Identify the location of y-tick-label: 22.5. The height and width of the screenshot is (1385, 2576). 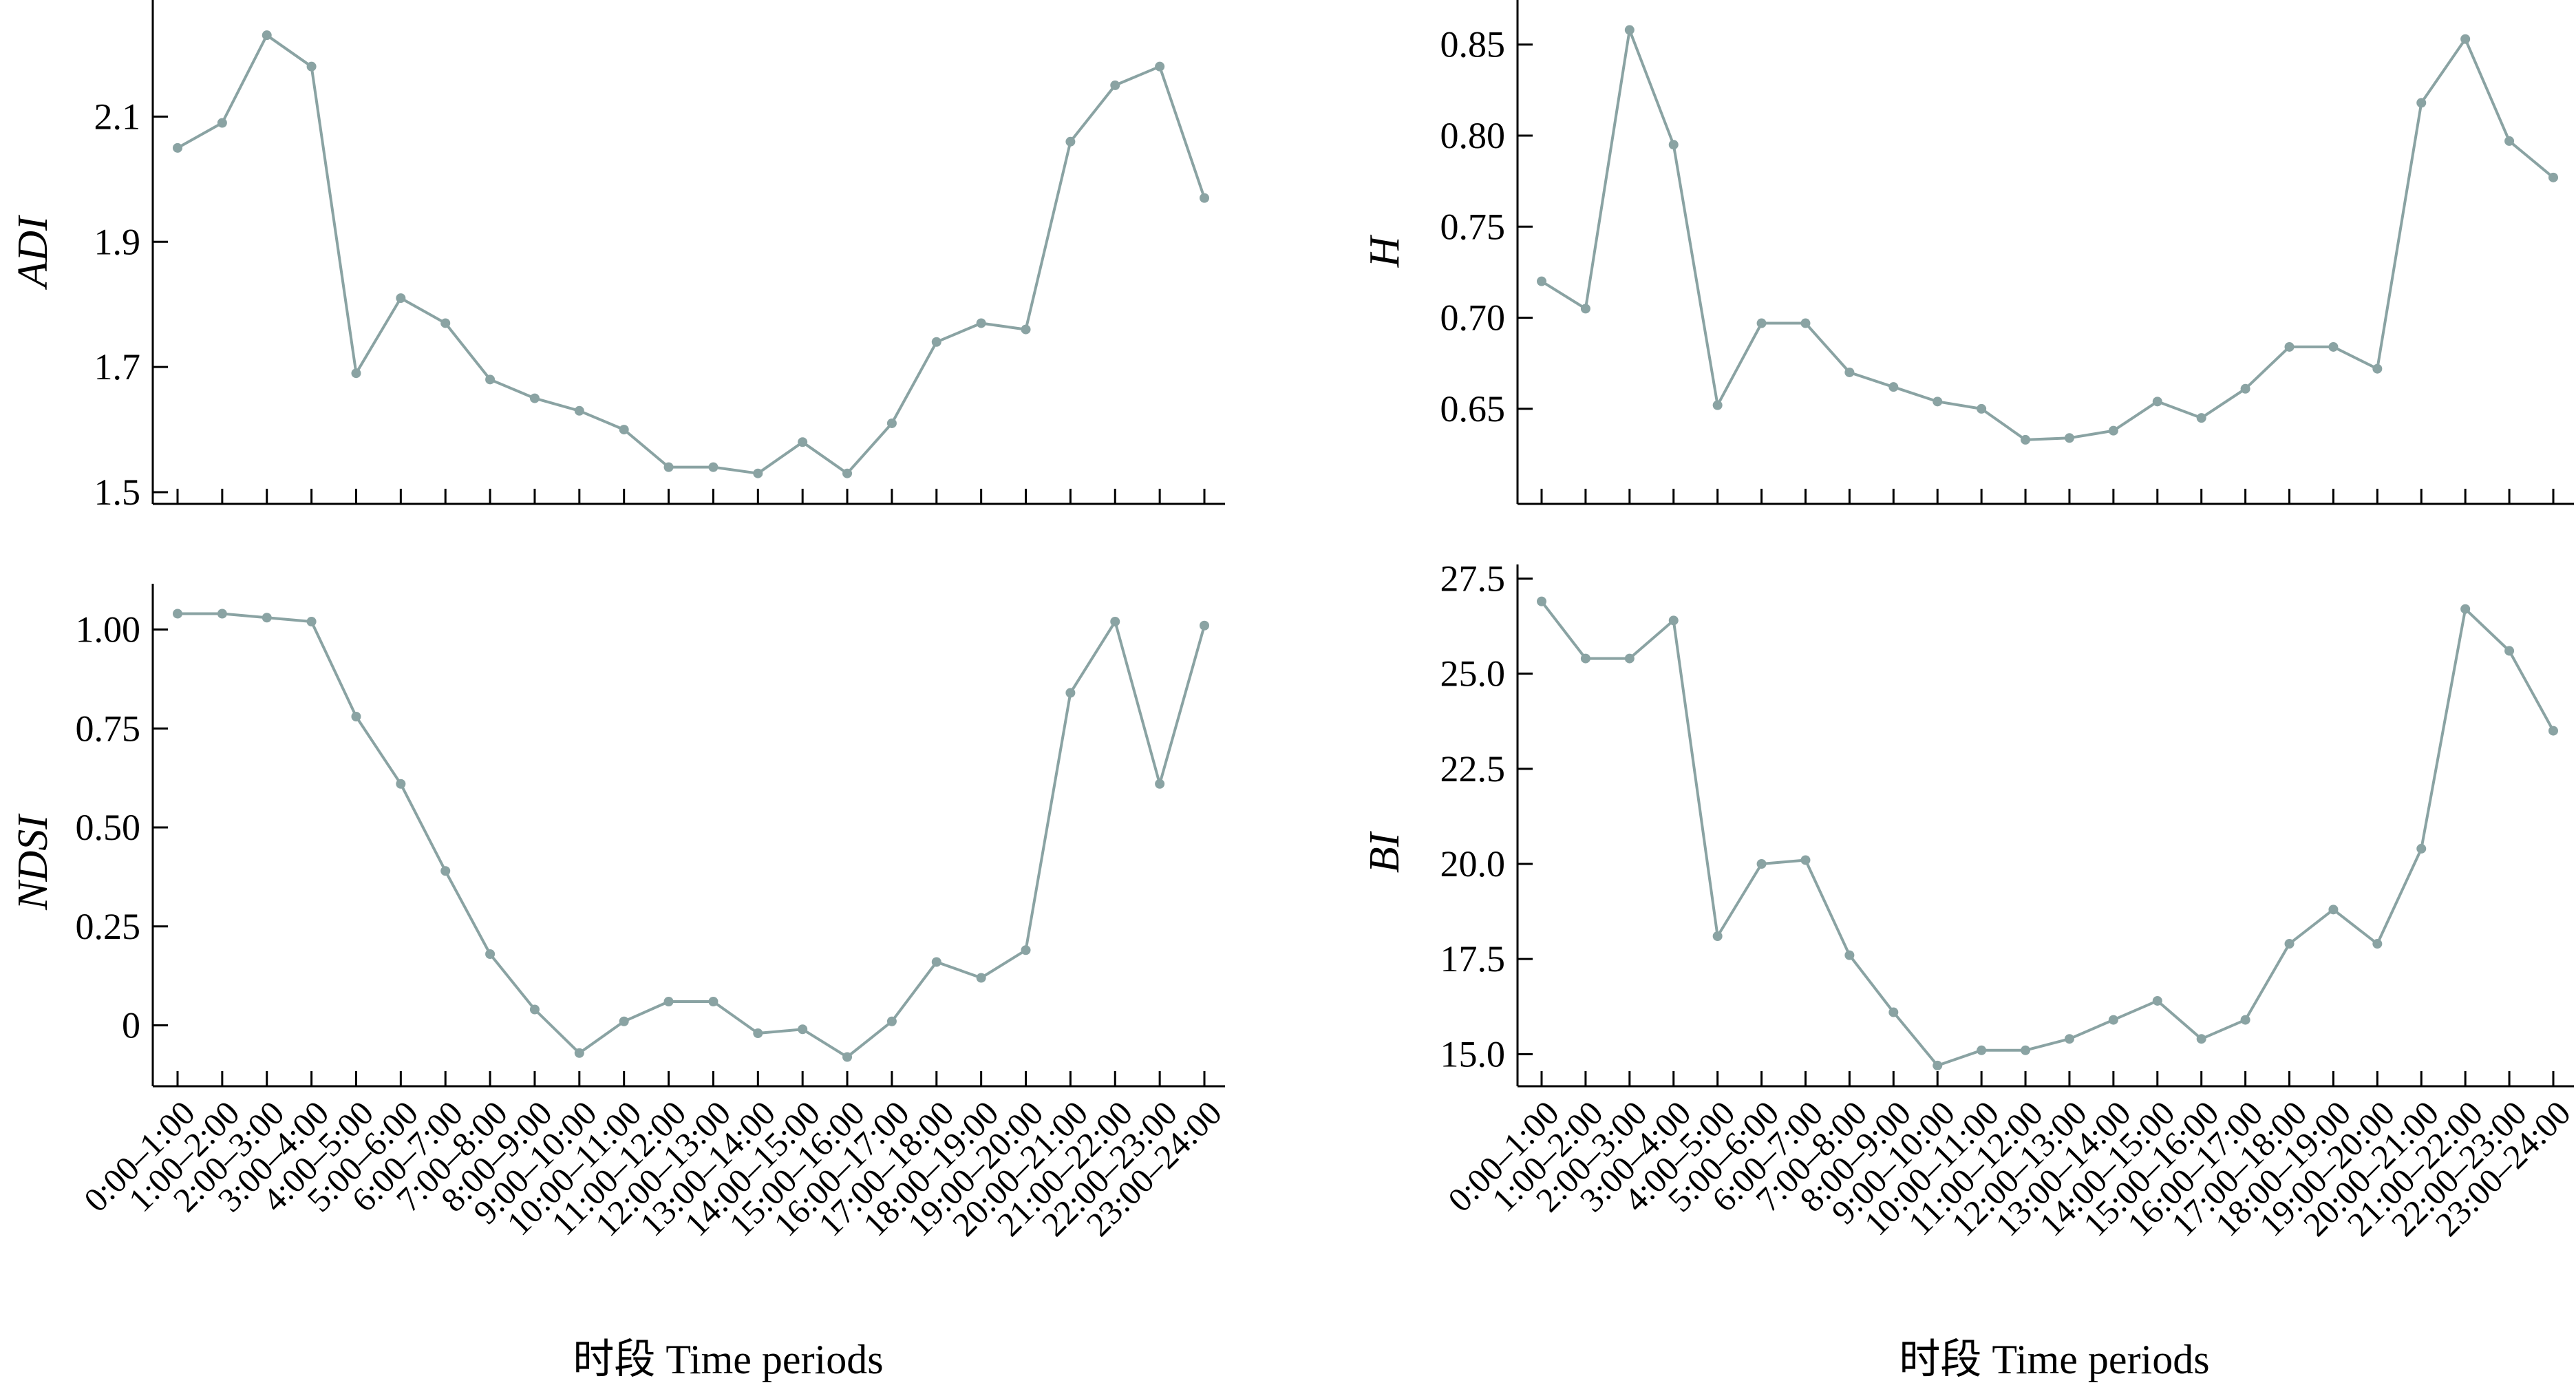
(1473, 769).